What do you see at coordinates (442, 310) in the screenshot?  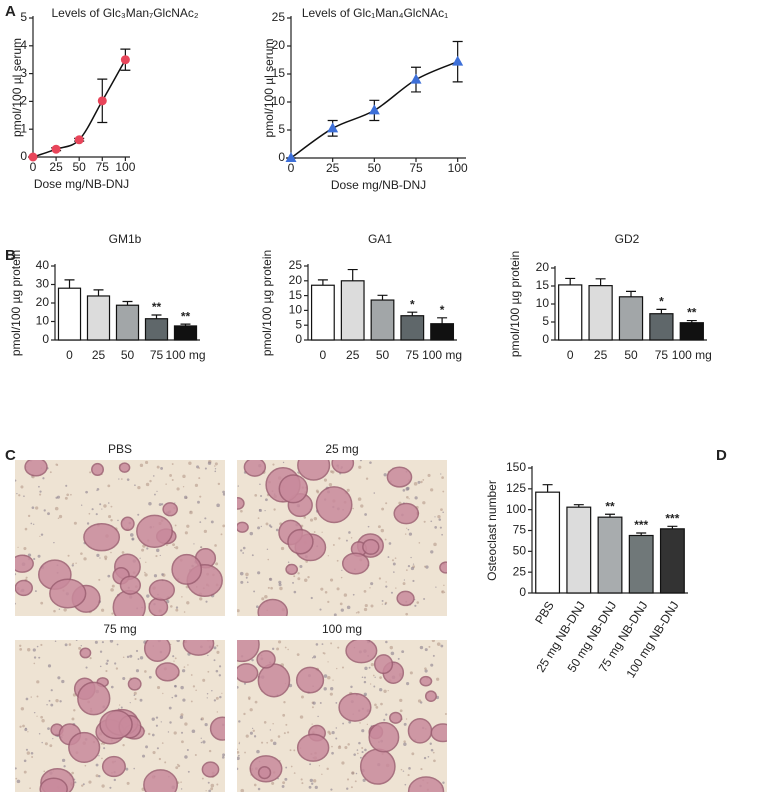 I see `significance: *` at bounding box center [442, 310].